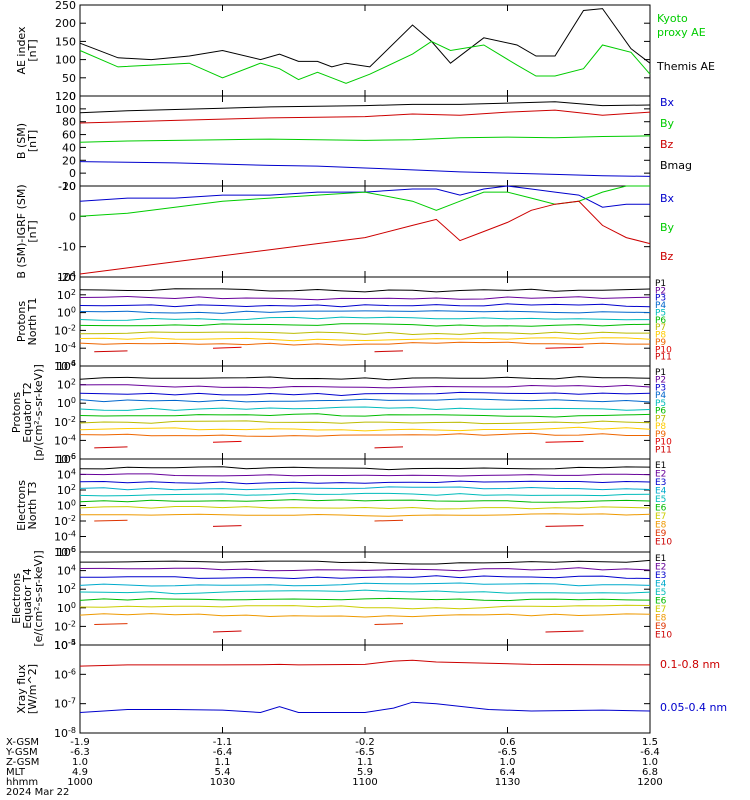  I want to click on footer-cell: 4.9, so click(80, 772).